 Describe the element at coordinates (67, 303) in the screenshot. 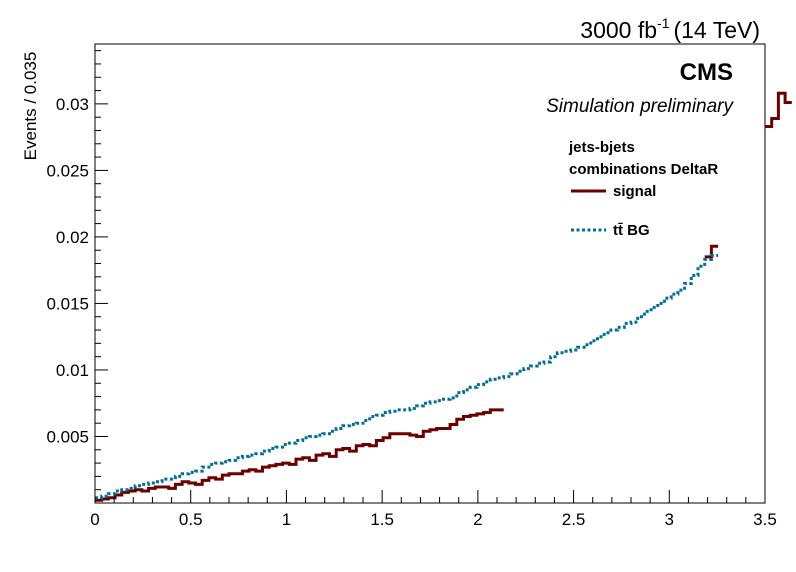

I see `y-tick-label: 0.015` at that location.